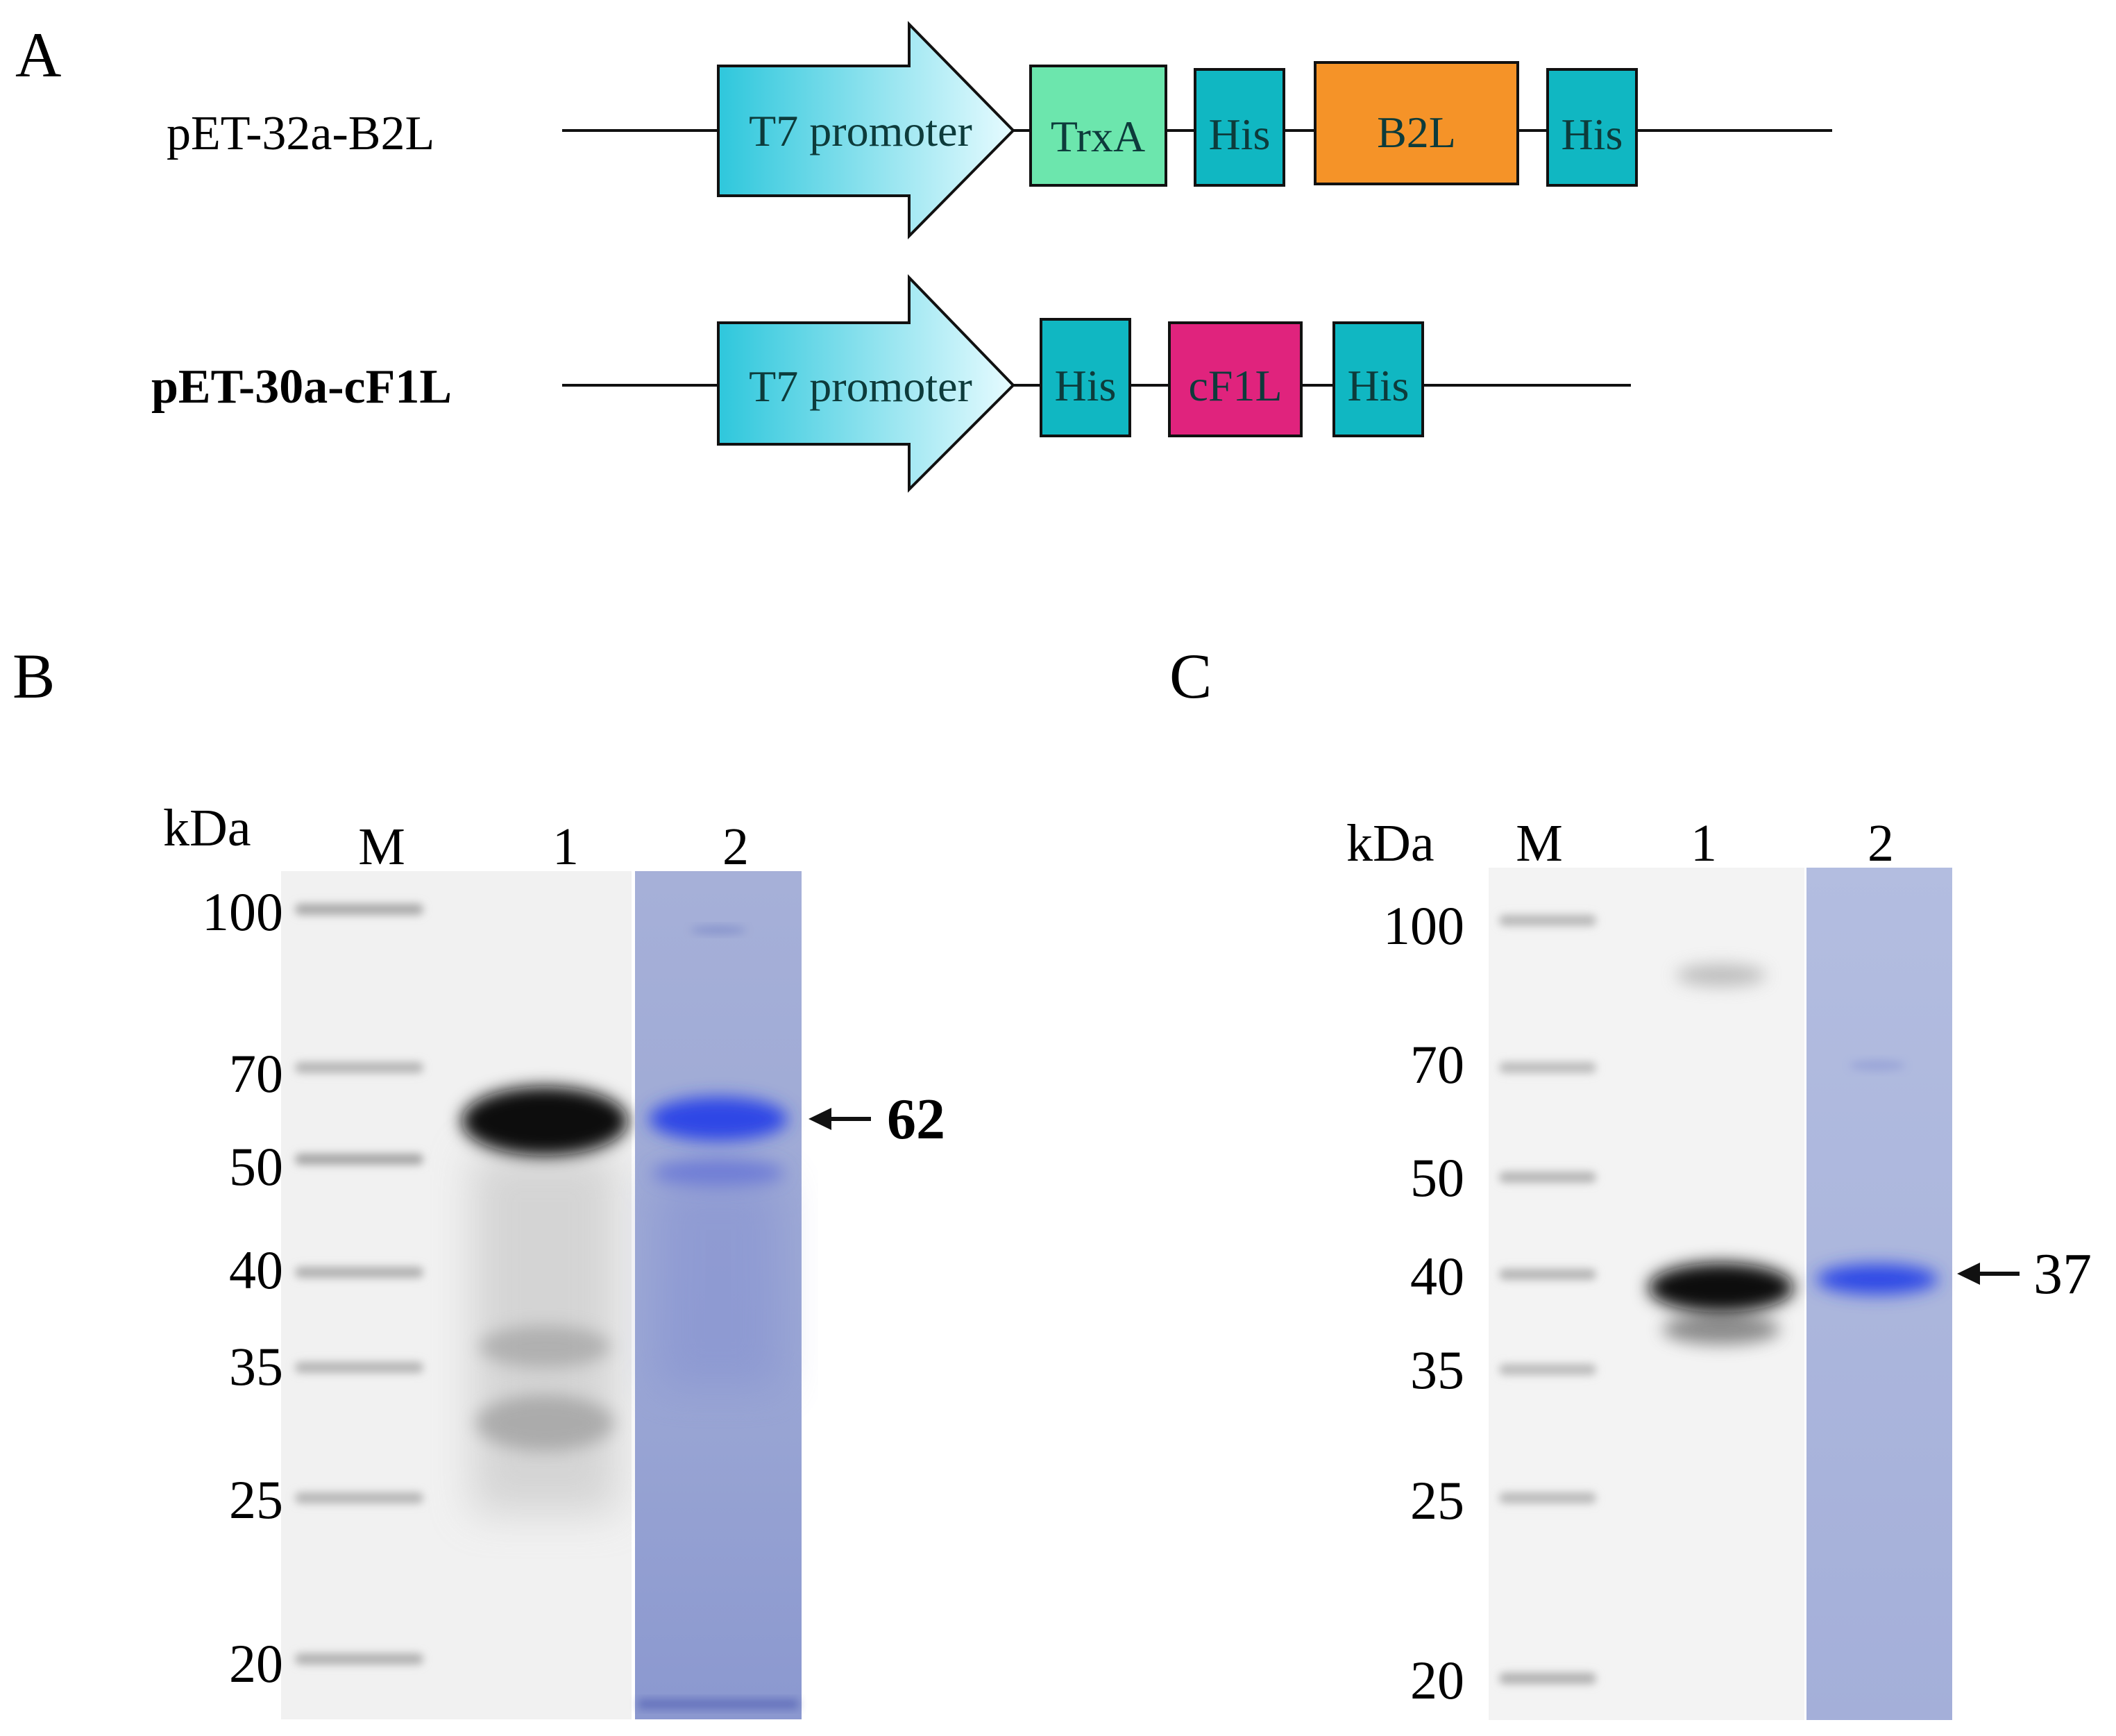  I want to click on construct-pet30a-cf1l: pET-30a-cF1L T7 promoter His cF1L His, so click(891, 383).